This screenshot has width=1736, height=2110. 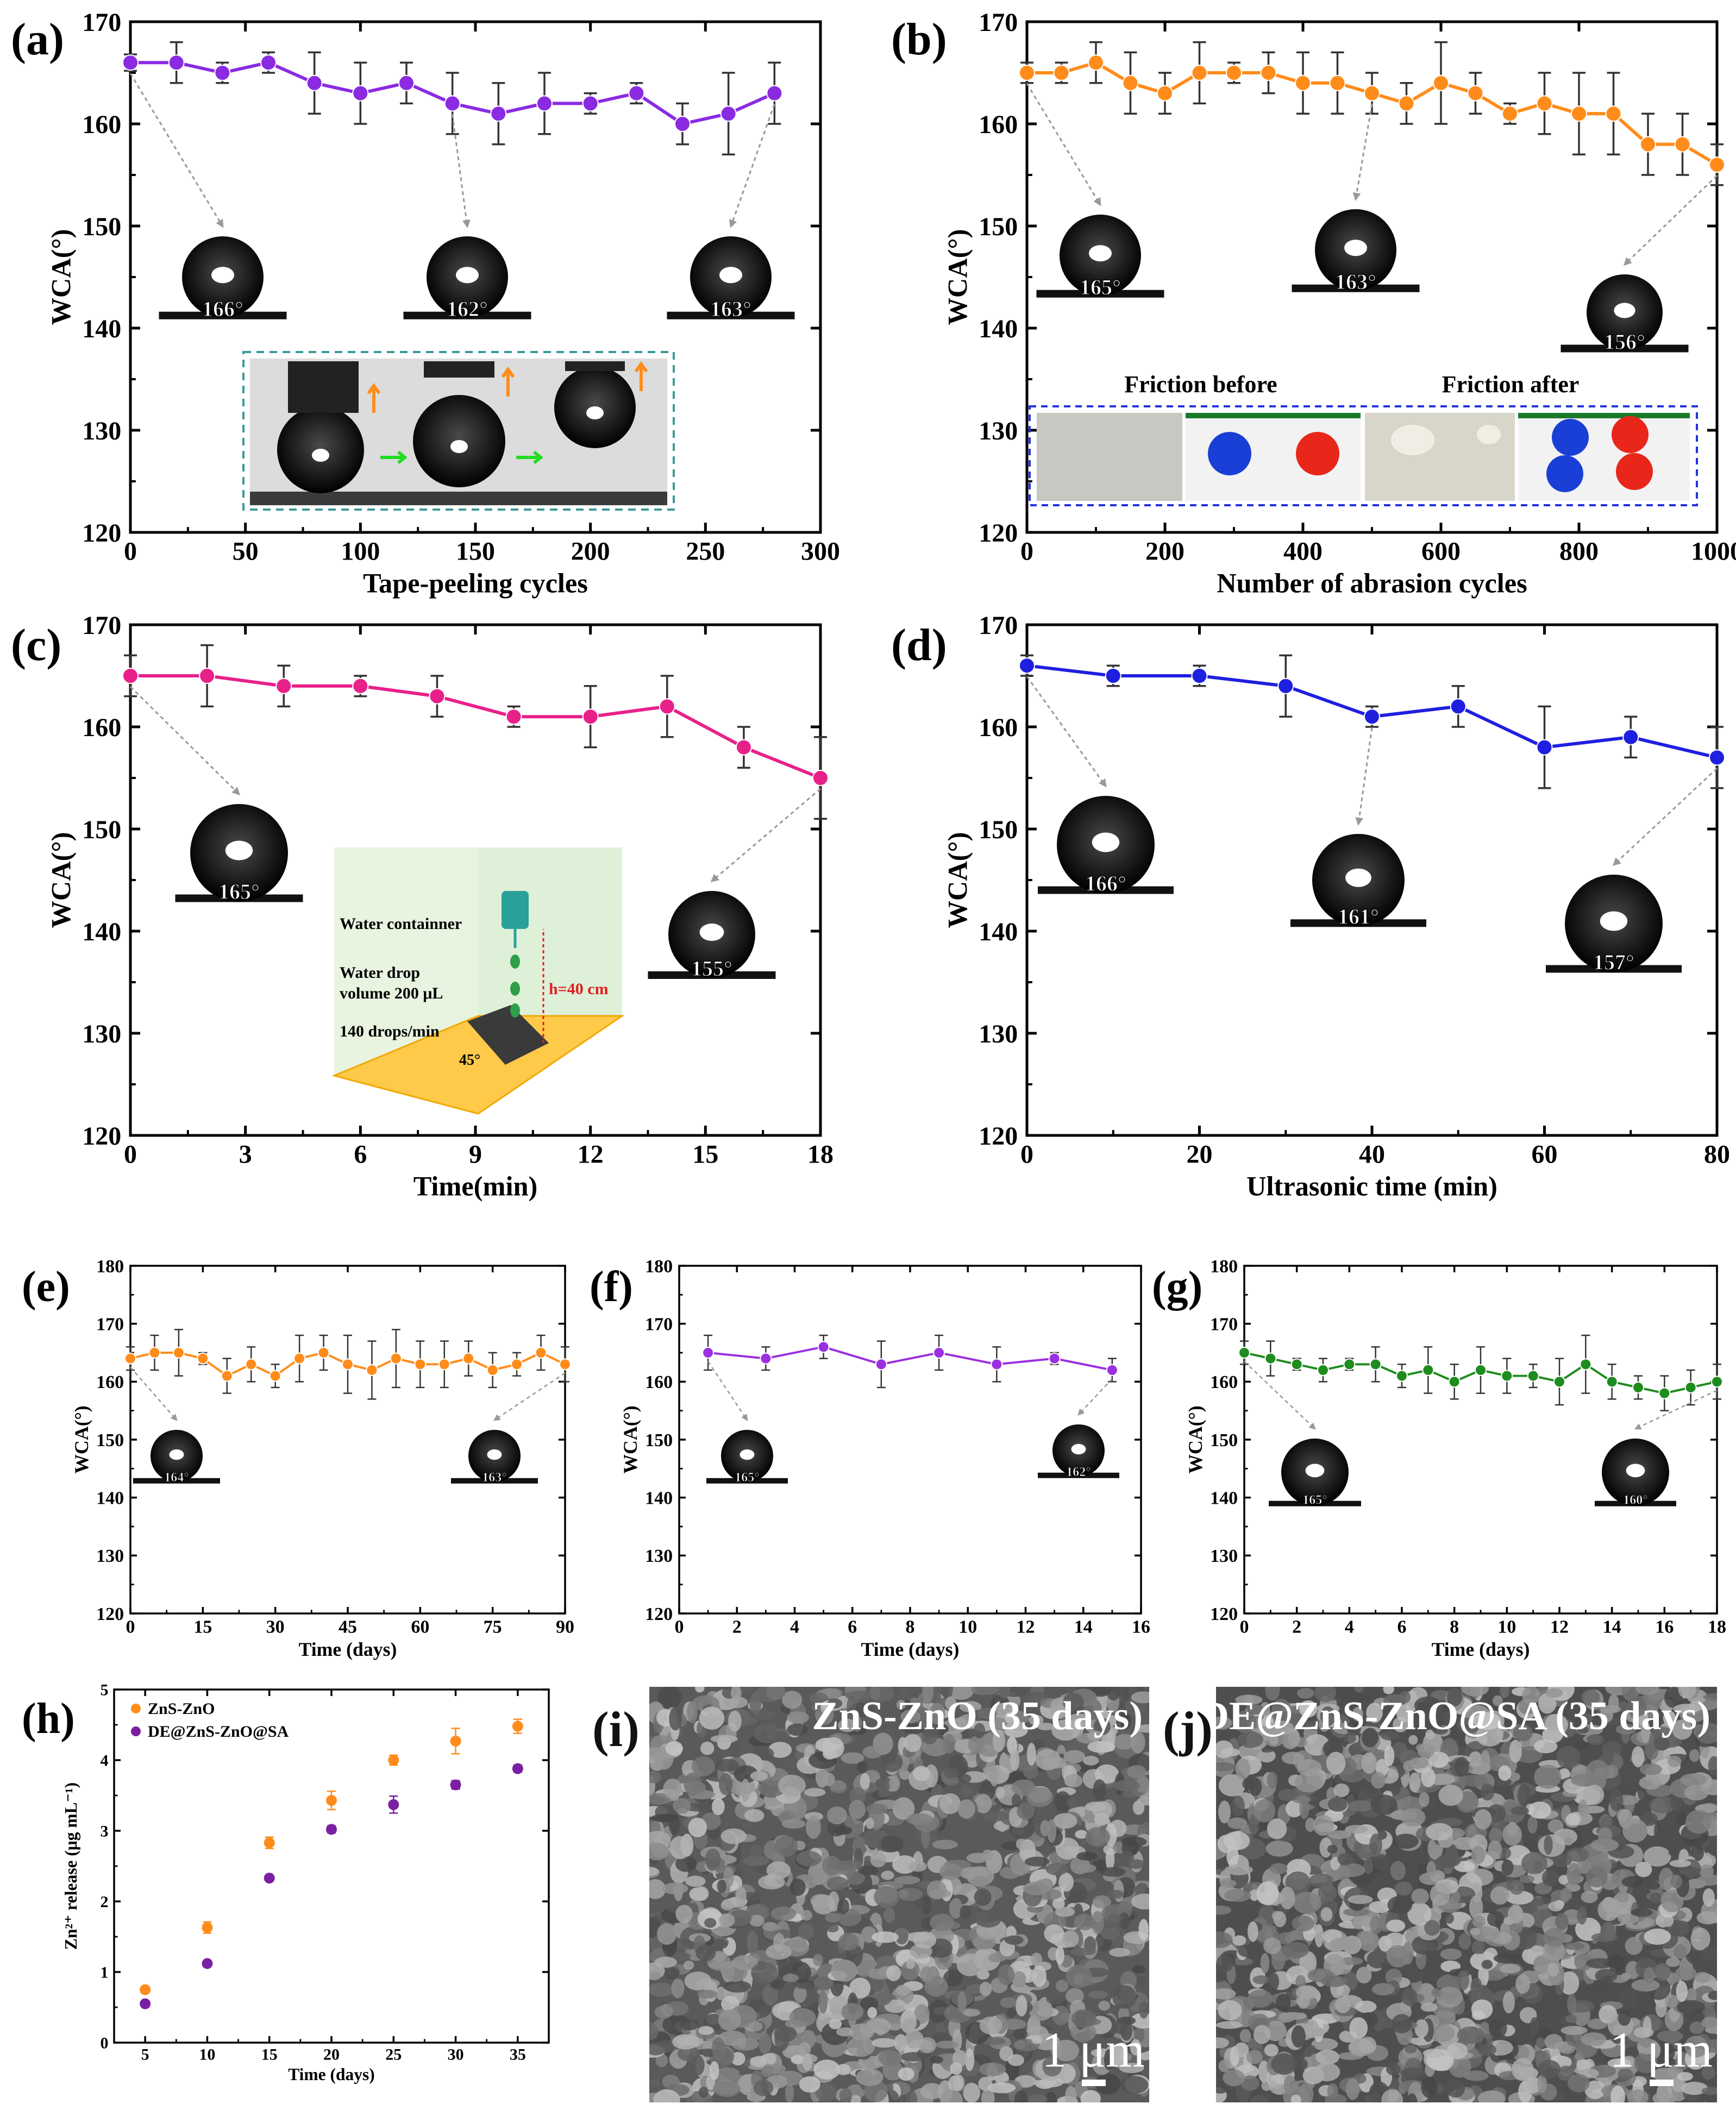 I want to click on x-tick-label: 40, so click(x=1372, y=1154).